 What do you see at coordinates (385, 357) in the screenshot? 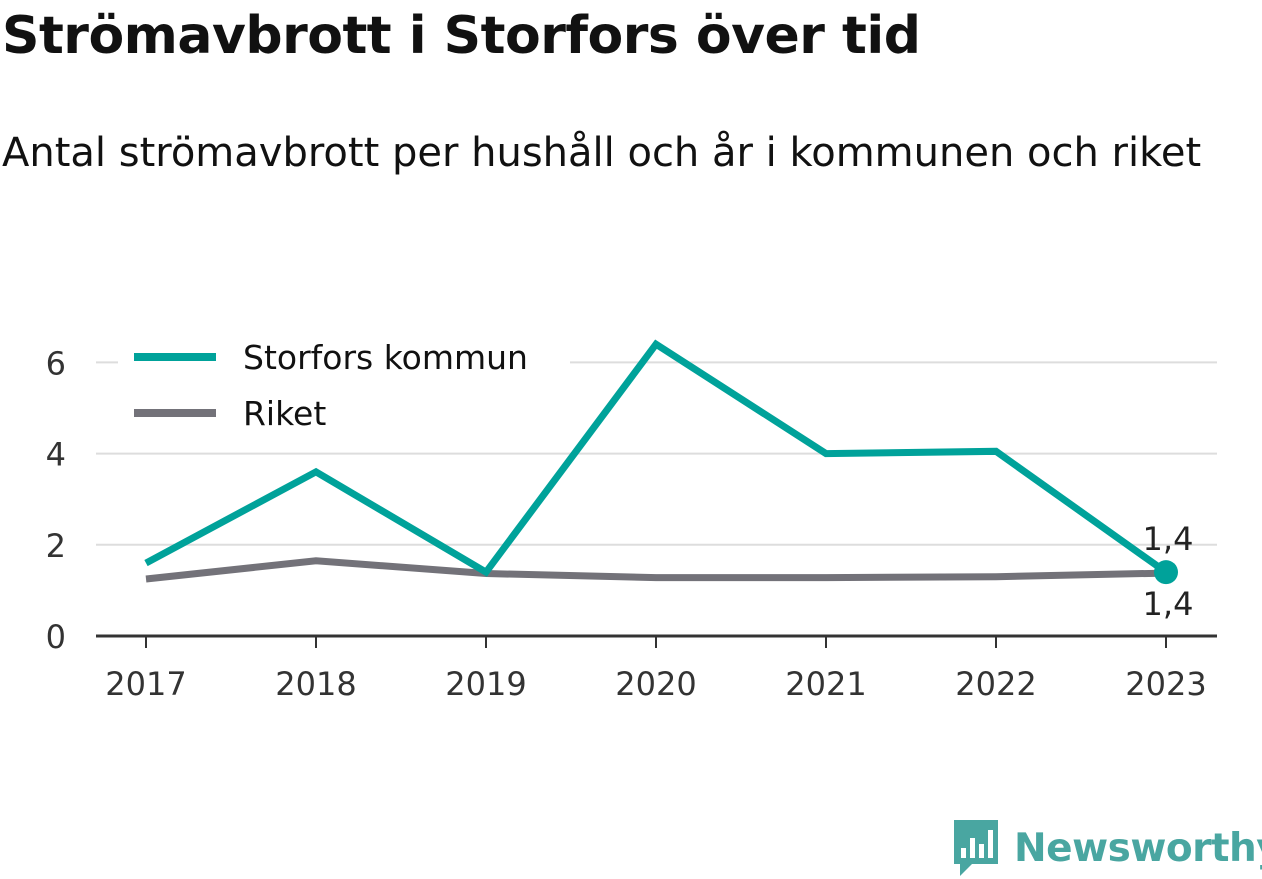
I see `legend-label-storfors-kommun: Storfors kommun` at bounding box center [385, 357].